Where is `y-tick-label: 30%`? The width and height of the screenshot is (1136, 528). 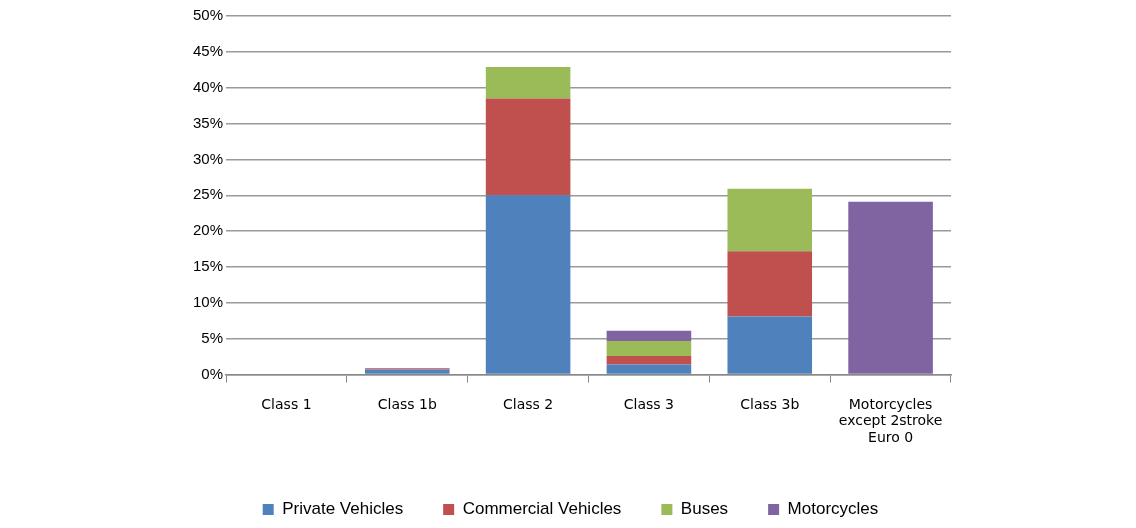 y-tick-label: 30% is located at coordinates (208, 158).